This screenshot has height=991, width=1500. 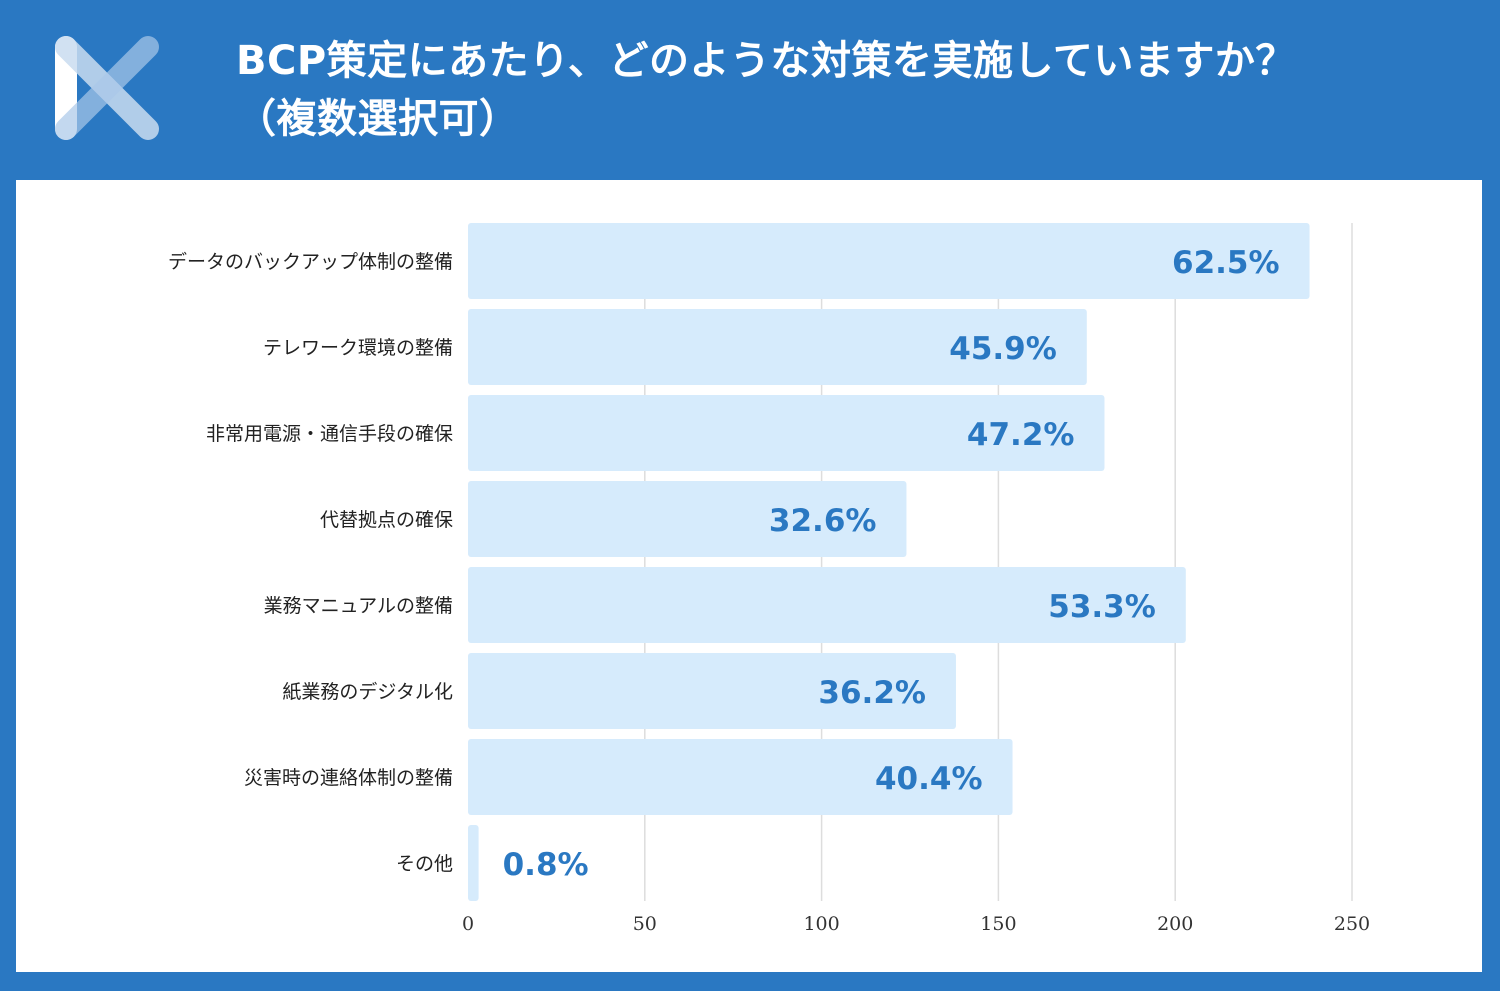 I want to click on x-logo-icon, so click(x=107, y=88).